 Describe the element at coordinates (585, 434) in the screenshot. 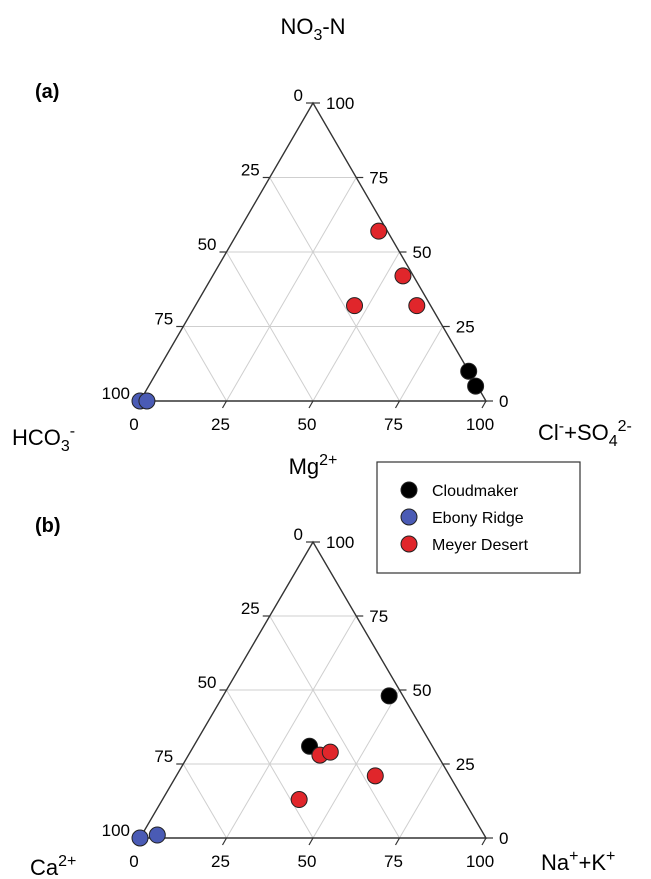

I see `right-axis-label: Cl-+SO42-` at that location.